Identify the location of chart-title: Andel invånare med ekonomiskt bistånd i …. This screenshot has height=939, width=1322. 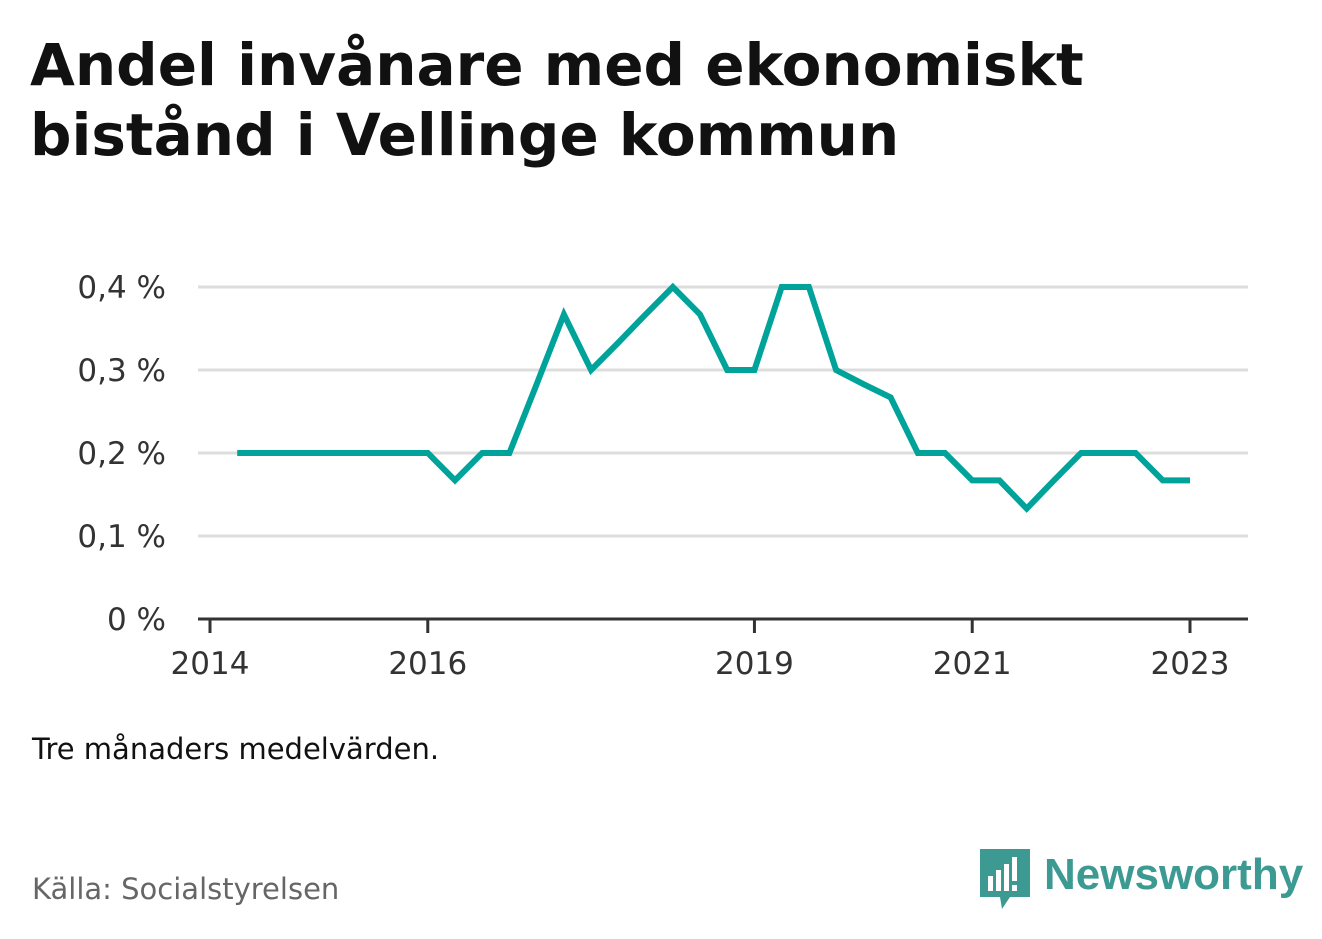
(557, 100).